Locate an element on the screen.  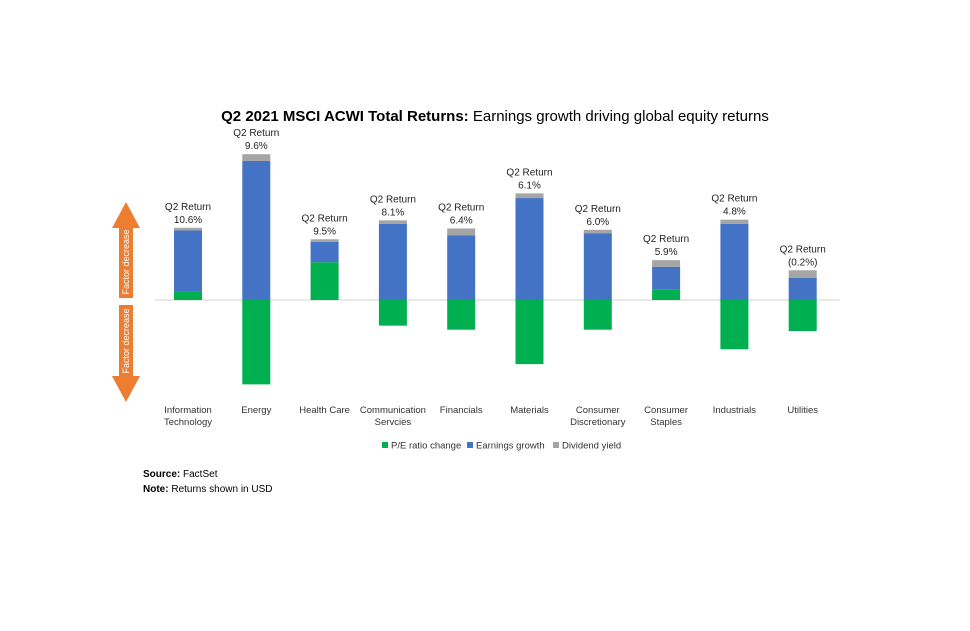
source-label: Source: is located at coordinates (162, 474).